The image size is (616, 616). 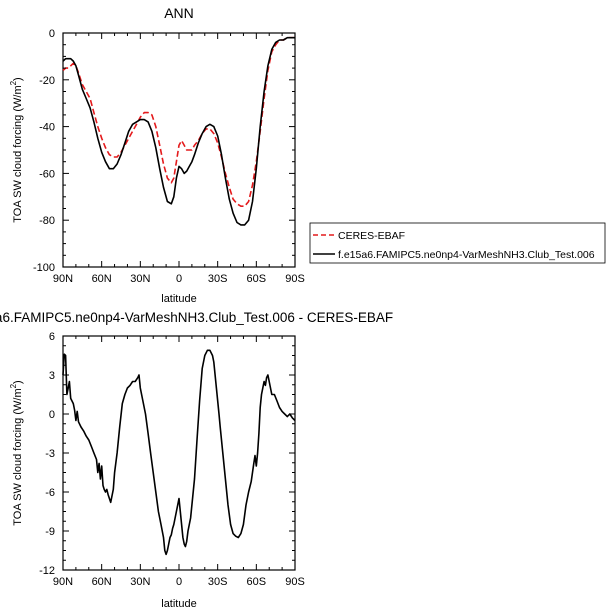 I want to click on top-x-axis-label: latitude, so click(x=178, y=299).